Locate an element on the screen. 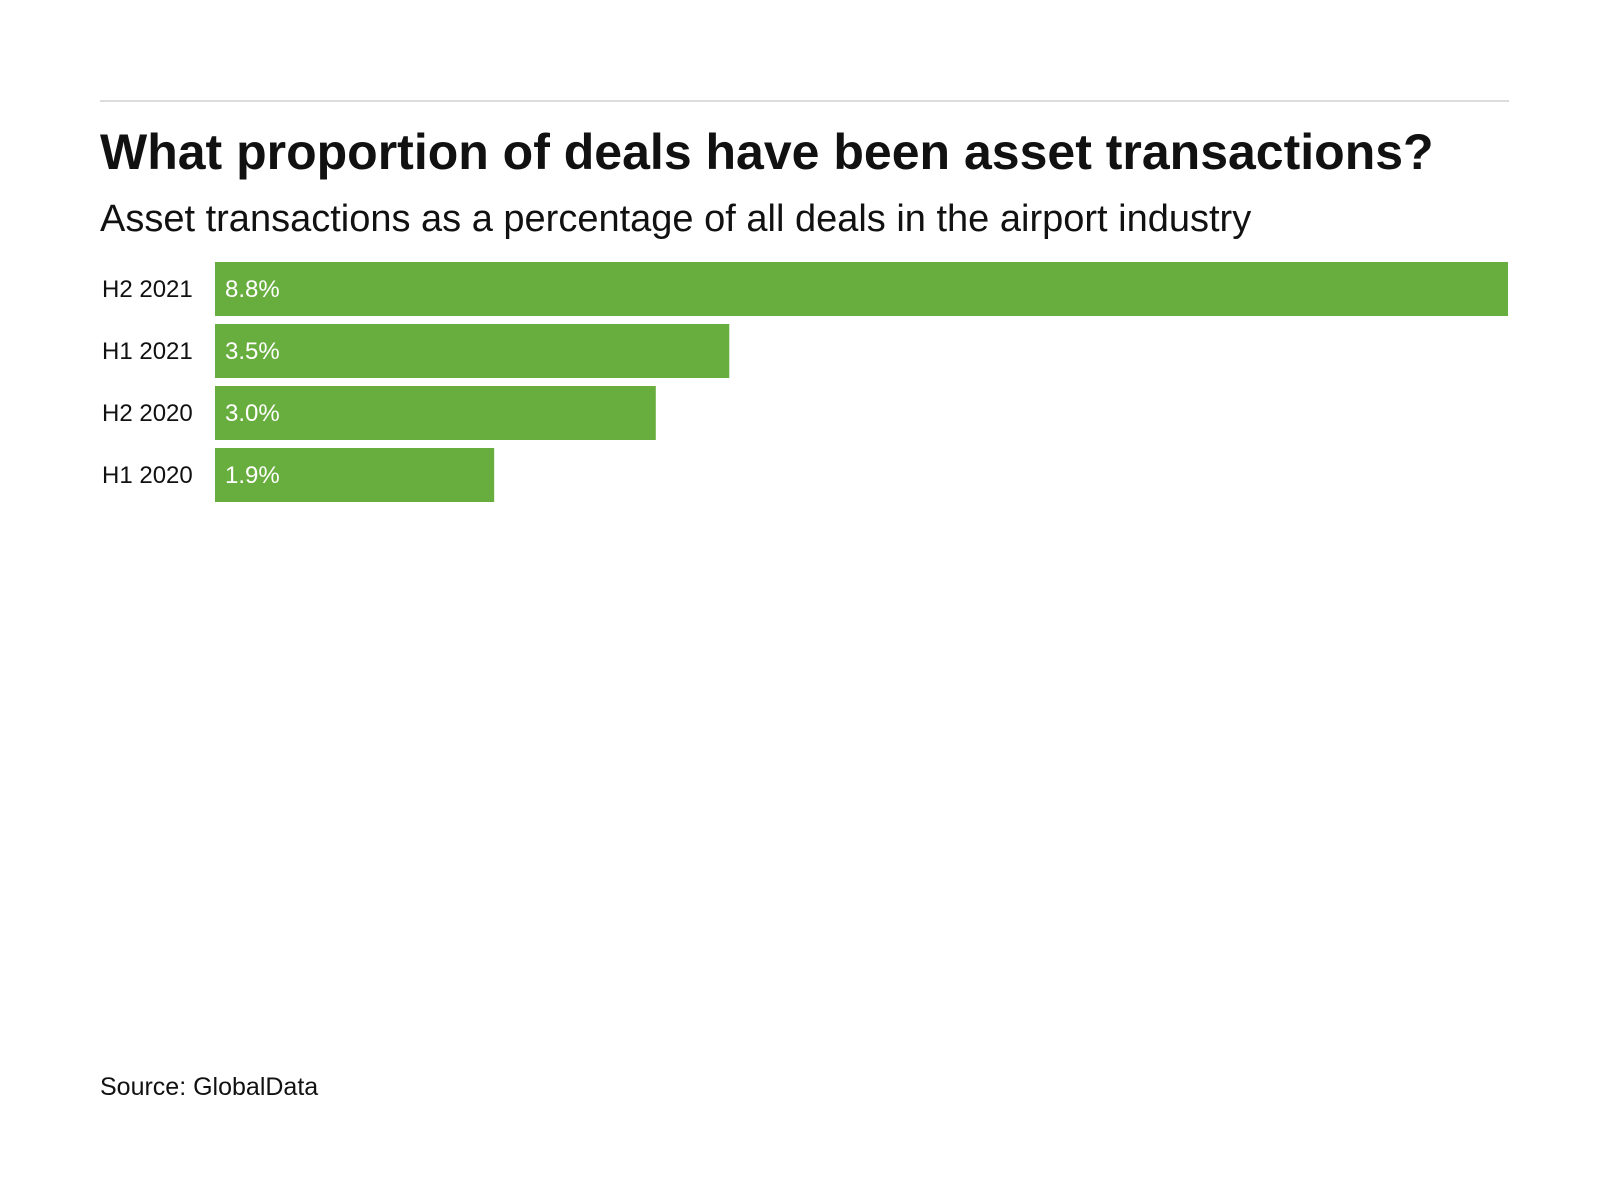 This screenshot has width=1600, height=1200. bar-h1-2020 is located at coordinates (355, 475).